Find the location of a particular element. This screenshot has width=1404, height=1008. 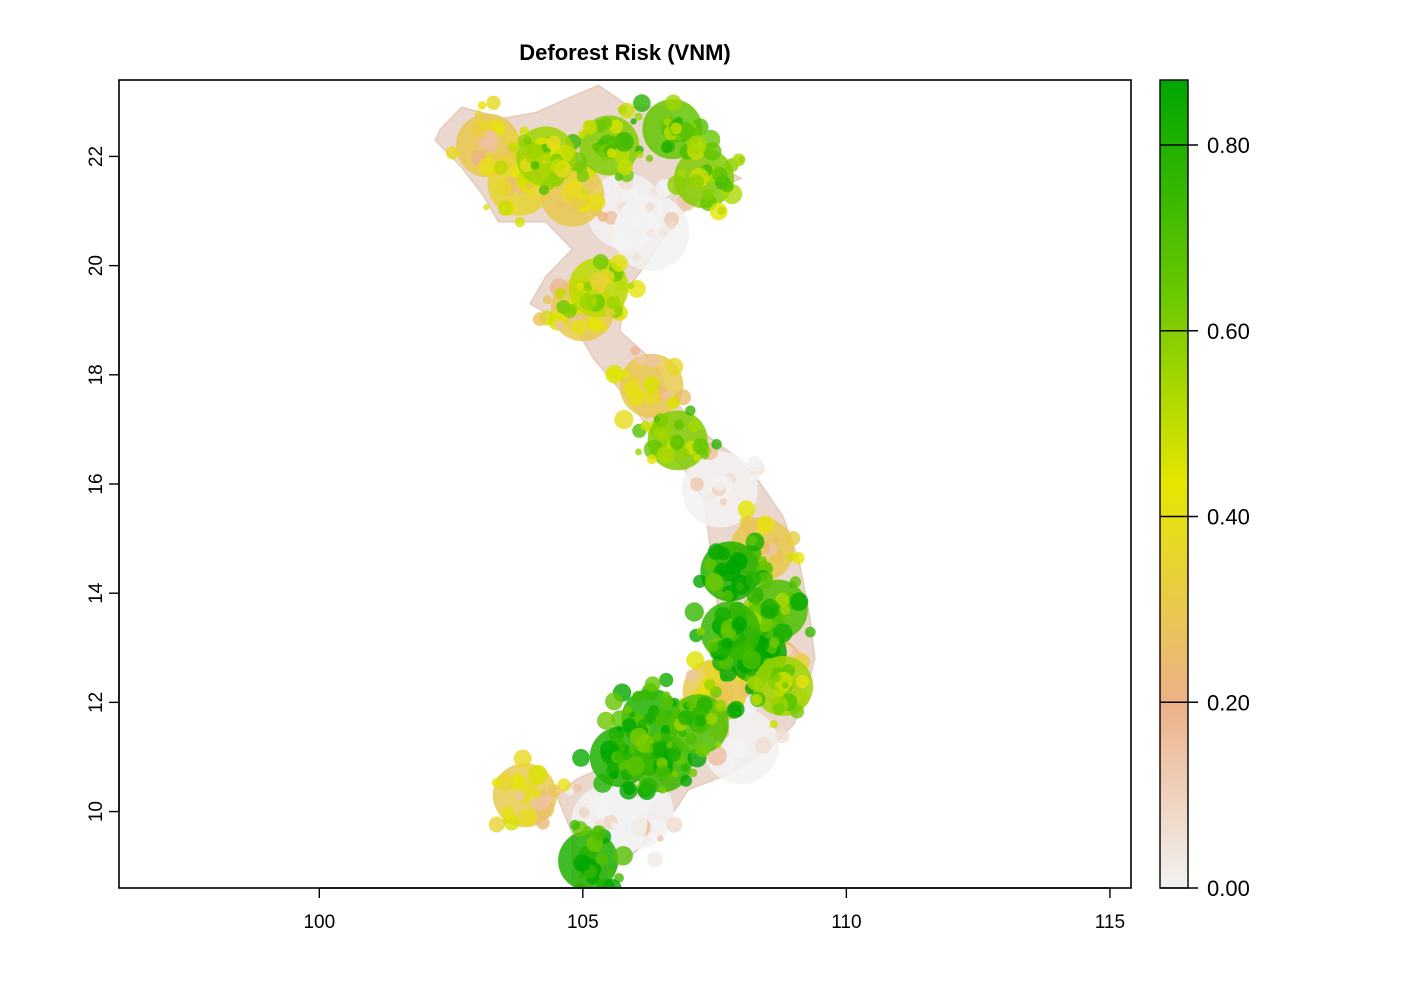

legend-tick-label: 0.80 is located at coordinates (1228, 145).